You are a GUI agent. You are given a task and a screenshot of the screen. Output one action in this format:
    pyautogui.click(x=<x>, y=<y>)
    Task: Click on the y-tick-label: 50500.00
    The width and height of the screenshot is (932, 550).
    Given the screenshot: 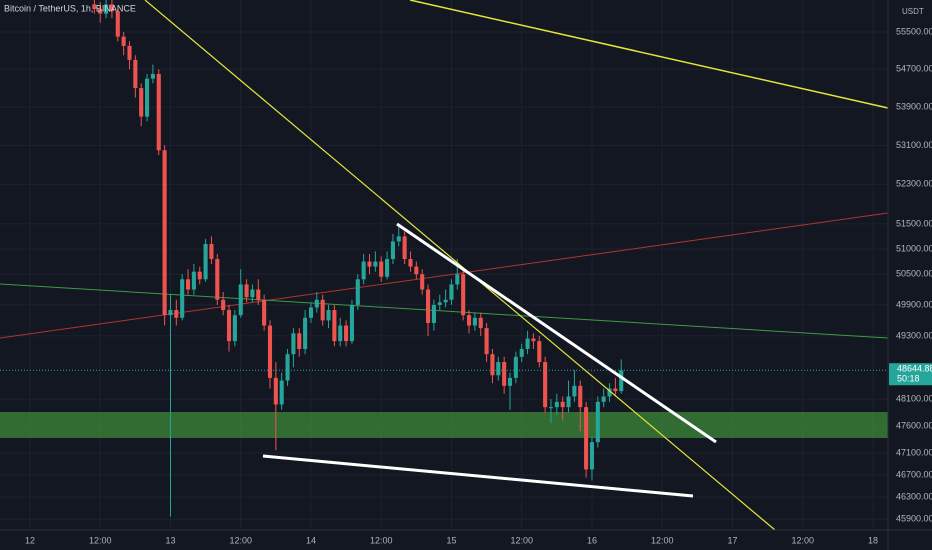 What is the action you would take?
    pyautogui.click(x=914, y=274)
    